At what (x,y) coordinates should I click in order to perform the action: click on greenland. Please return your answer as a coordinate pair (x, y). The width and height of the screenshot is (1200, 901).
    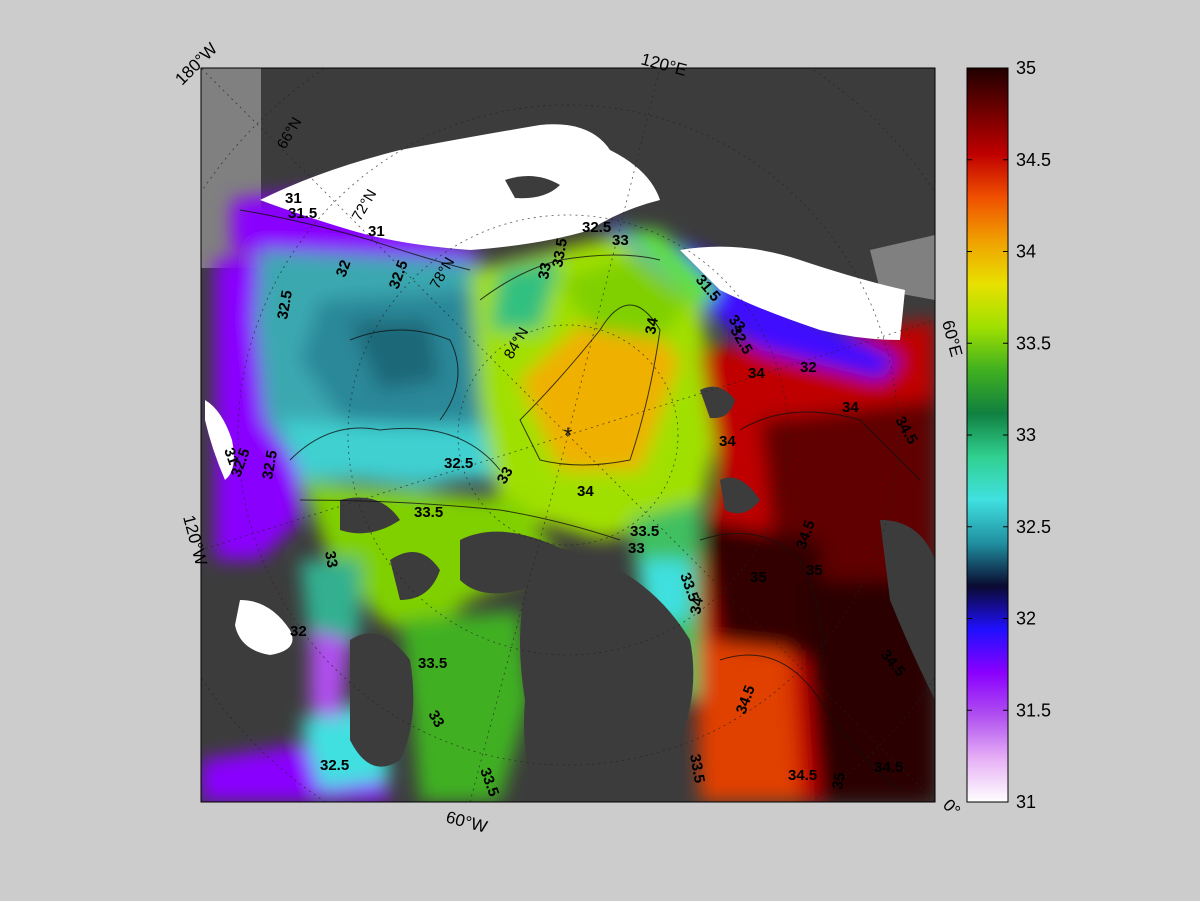
    Looking at the image, I should click on (607, 683).